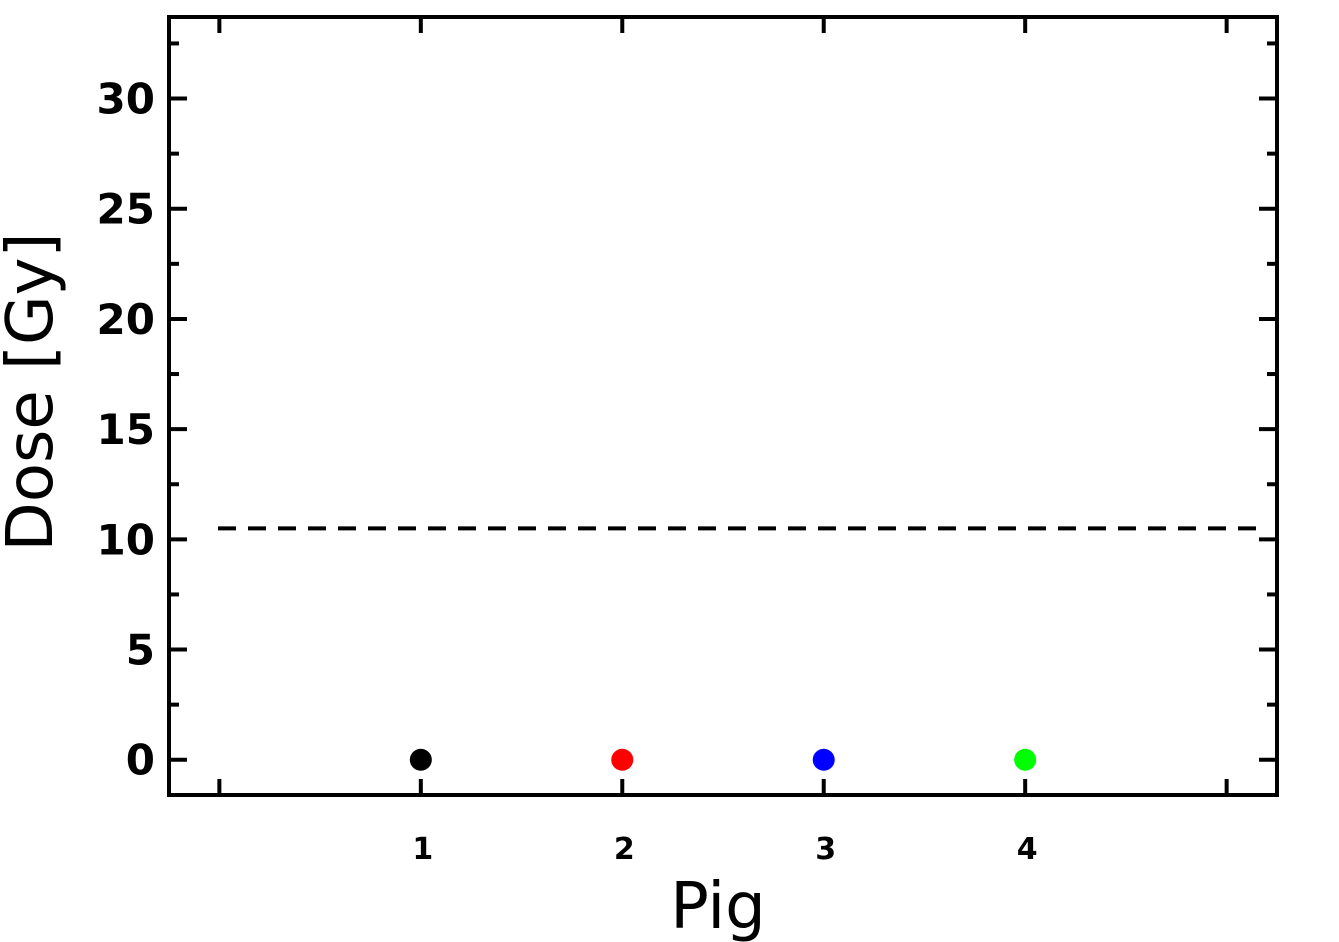 Image resolution: width=1339 pixels, height=942 pixels. What do you see at coordinates (825, 849) in the screenshot?
I see `x-tick-label: 3` at bounding box center [825, 849].